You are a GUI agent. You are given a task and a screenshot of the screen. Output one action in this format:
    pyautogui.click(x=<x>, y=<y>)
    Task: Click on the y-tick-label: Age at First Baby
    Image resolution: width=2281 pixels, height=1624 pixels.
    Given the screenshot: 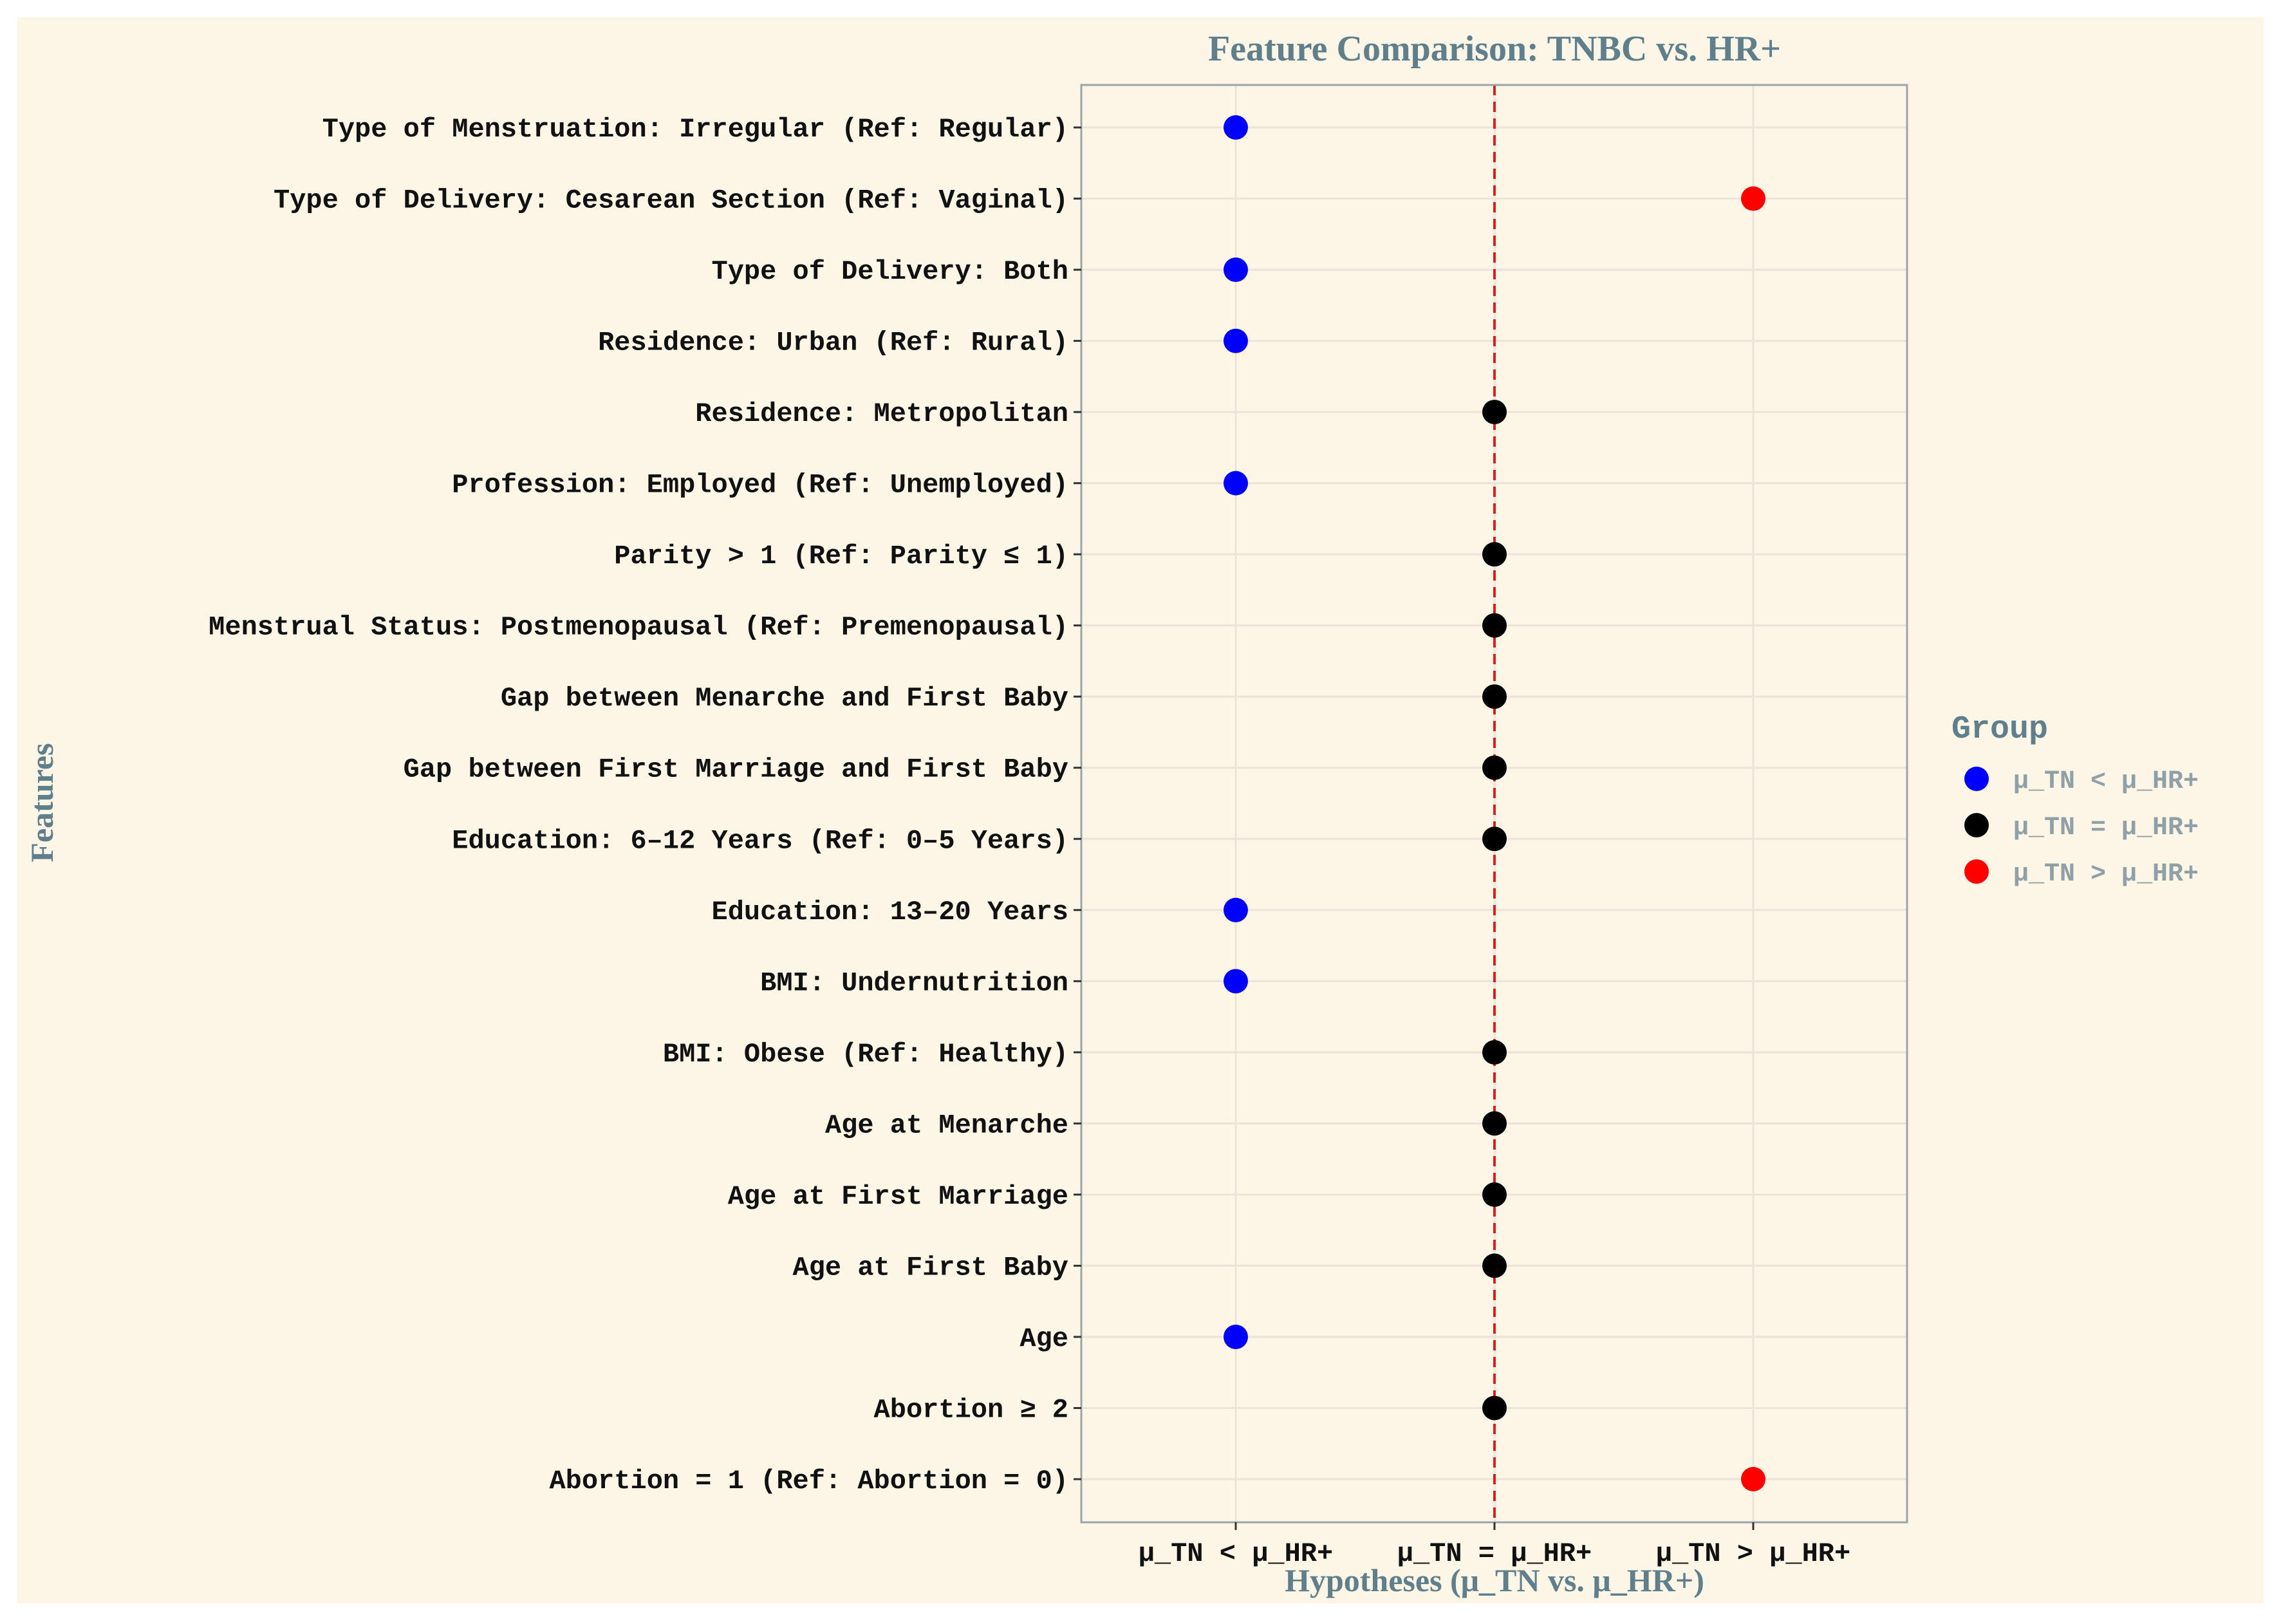 What is the action you would take?
    pyautogui.click(x=930, y=1267)
    